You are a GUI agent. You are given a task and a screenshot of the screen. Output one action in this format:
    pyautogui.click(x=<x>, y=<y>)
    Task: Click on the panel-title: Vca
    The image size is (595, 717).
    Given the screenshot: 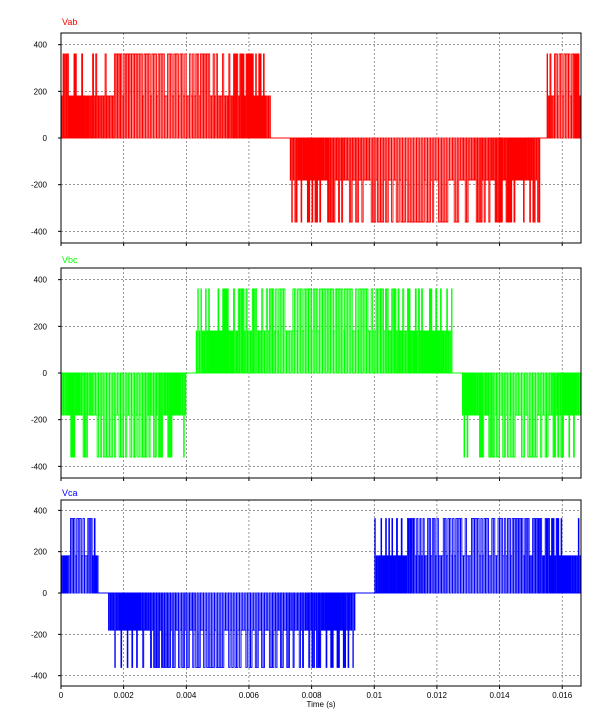 What is the action you would take?
    pyautogui.click(x=70, y=493)
    